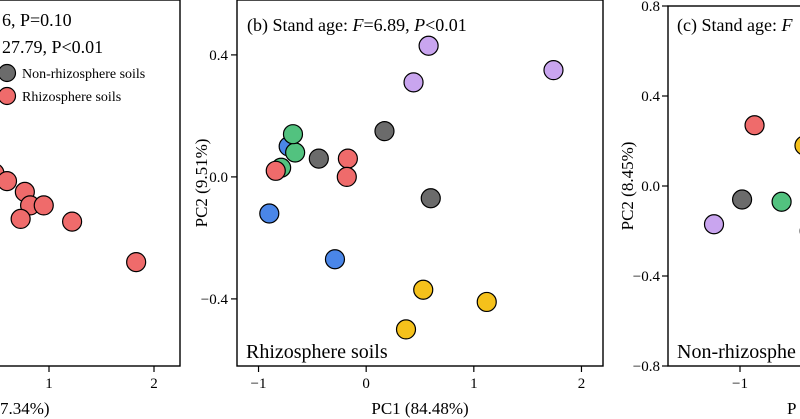 The height and width of the screenshot is (419, 800). What do you see at coordinates (366, 384) in the screenshot?
I see `x-tick-label: 0` at bounding box center [366, 384].